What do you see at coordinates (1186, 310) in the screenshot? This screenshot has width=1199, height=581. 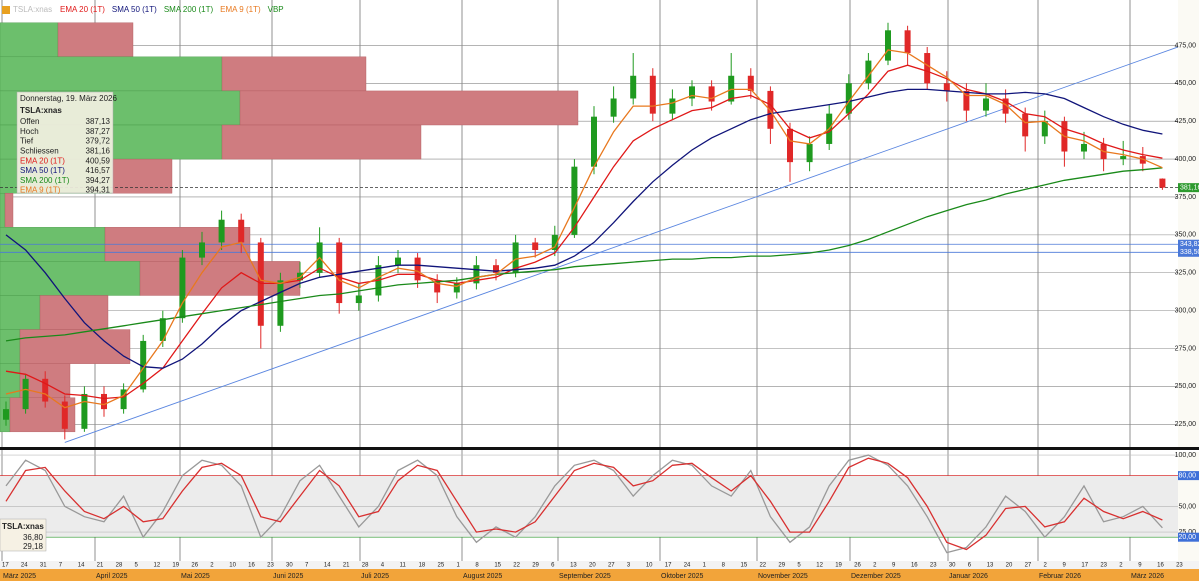 I see `y-tick-label: 300,00` at bounding box center [1186, 310].